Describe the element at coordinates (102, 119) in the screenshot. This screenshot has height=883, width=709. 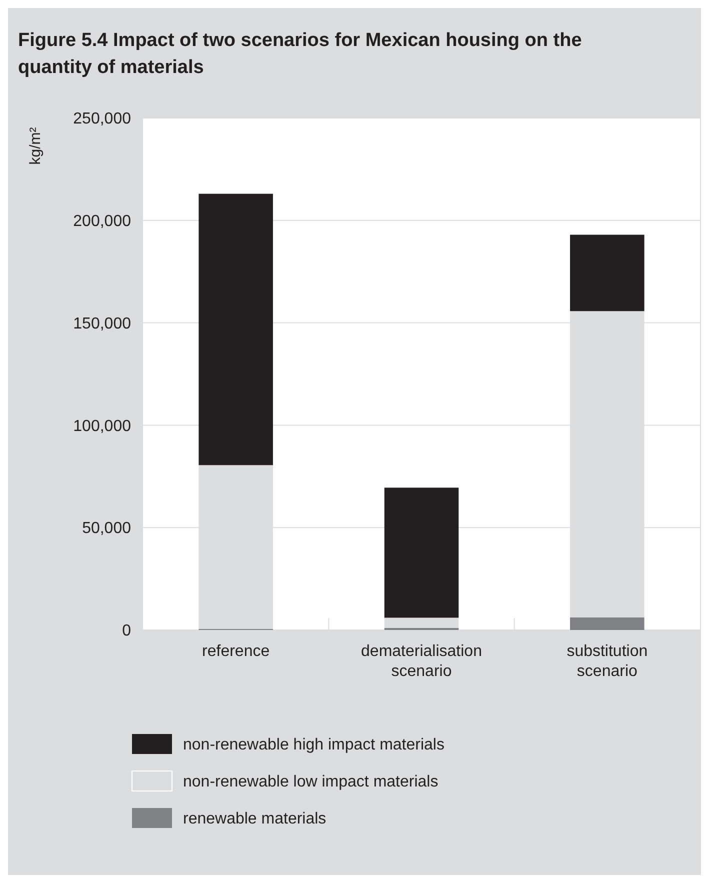
I see `y-tick-label: 250,000` at that location.